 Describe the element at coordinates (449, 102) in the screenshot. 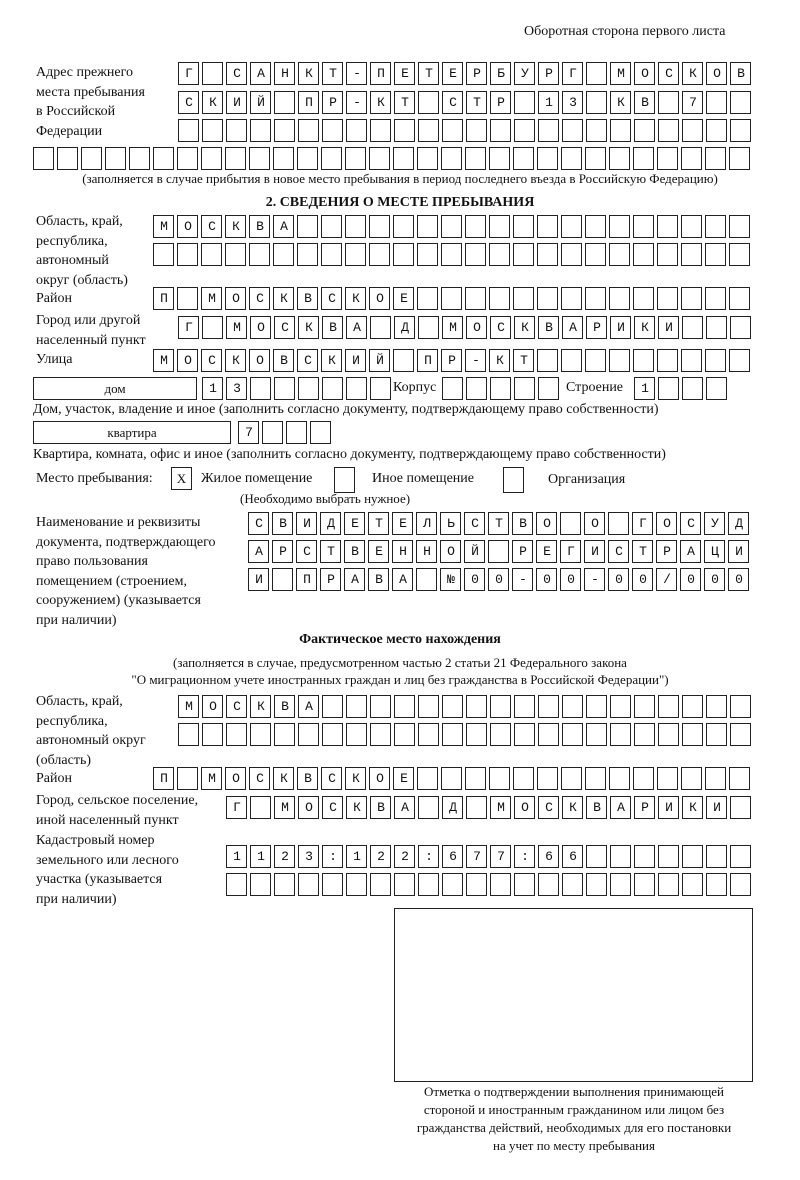

I see `row-text: СКИЙ ПР-КТ СТР 13 КВ 7` at that location.